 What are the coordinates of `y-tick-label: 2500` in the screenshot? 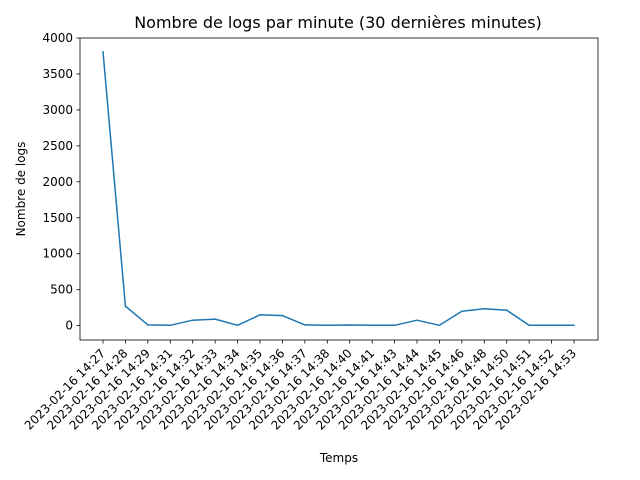 It's located at (57, 146).